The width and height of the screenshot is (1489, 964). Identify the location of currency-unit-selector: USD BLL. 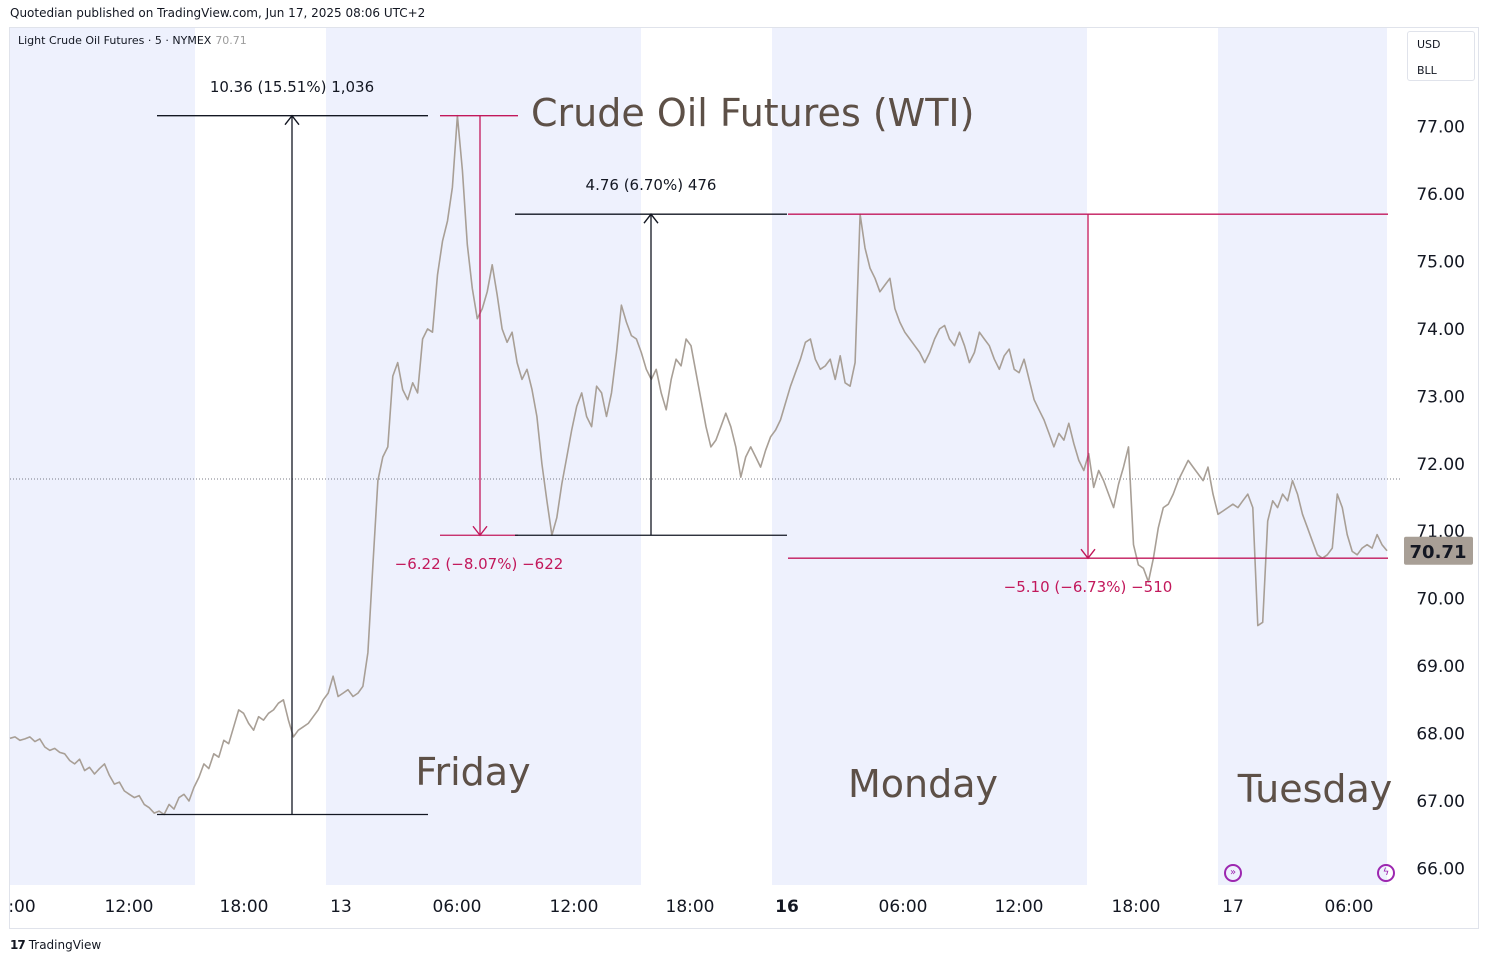
(1441, 56).